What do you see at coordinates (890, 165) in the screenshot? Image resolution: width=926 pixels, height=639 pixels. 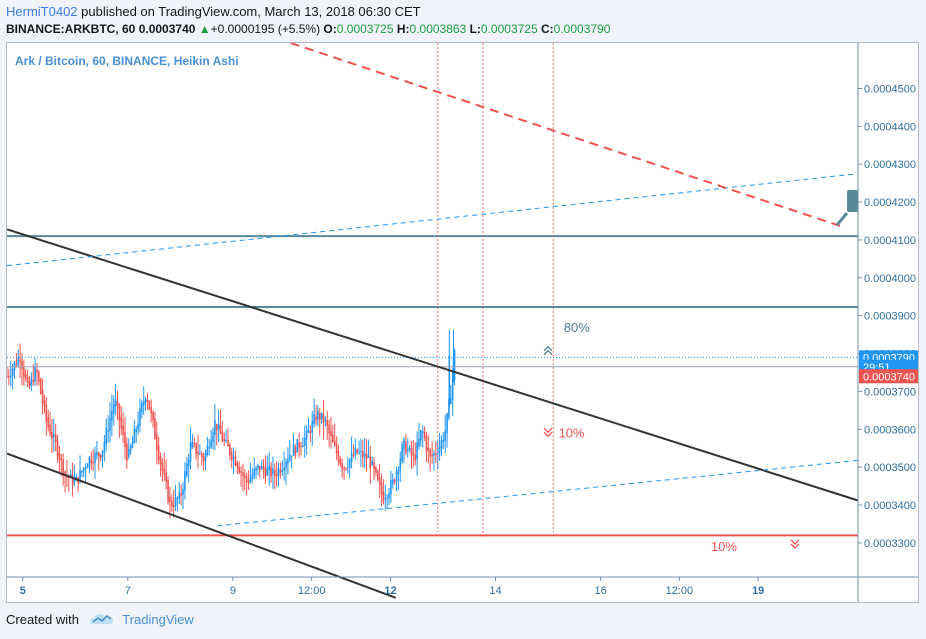 I see `price-tick-label: 0.0004300` at bounding box center [890, 165].